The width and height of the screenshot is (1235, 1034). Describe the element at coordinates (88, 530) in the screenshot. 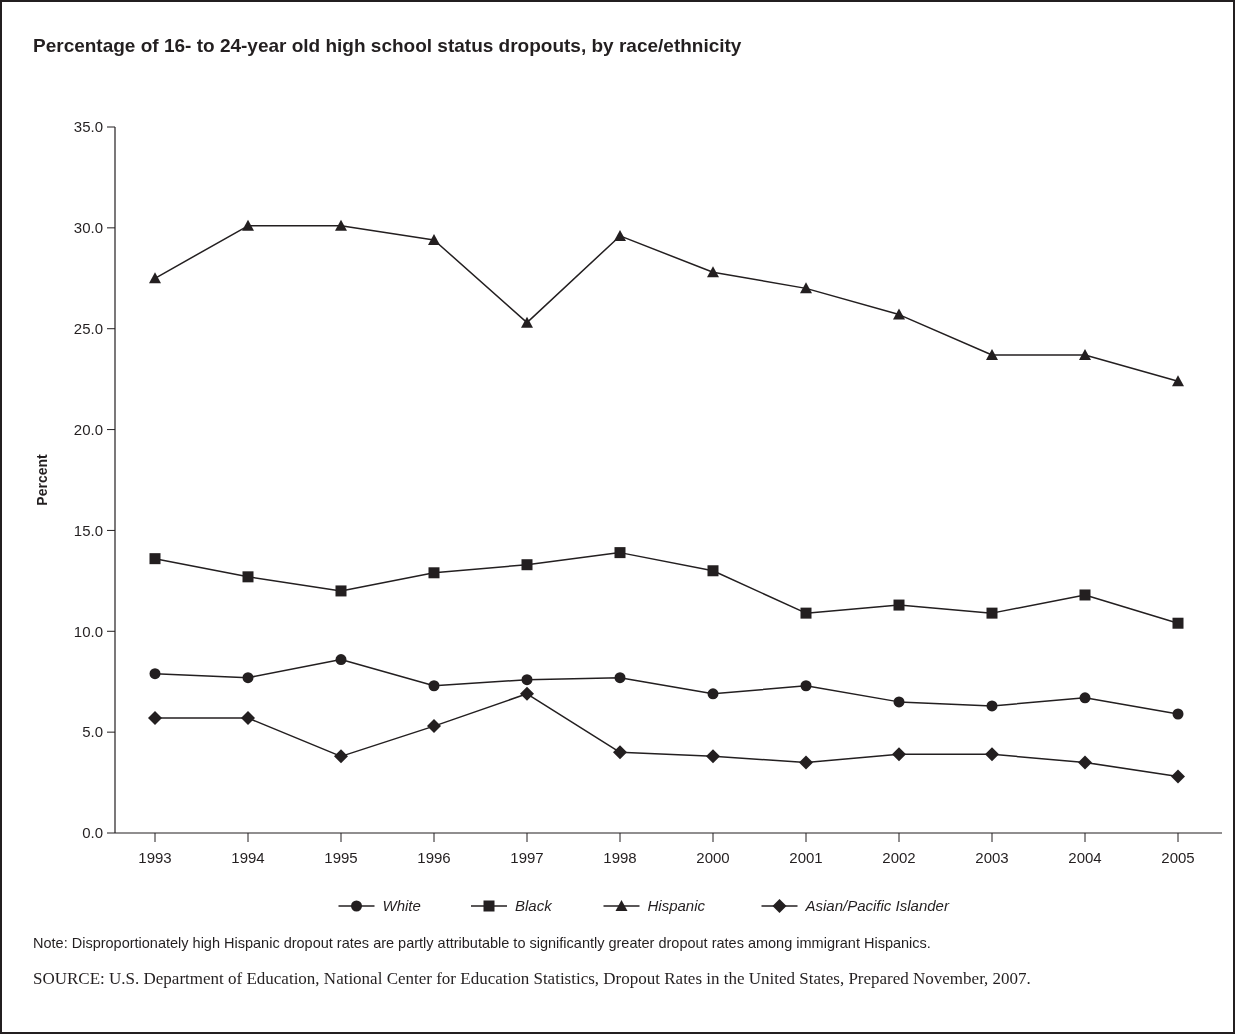

I see `y-tick-label: 15.0` at that location.